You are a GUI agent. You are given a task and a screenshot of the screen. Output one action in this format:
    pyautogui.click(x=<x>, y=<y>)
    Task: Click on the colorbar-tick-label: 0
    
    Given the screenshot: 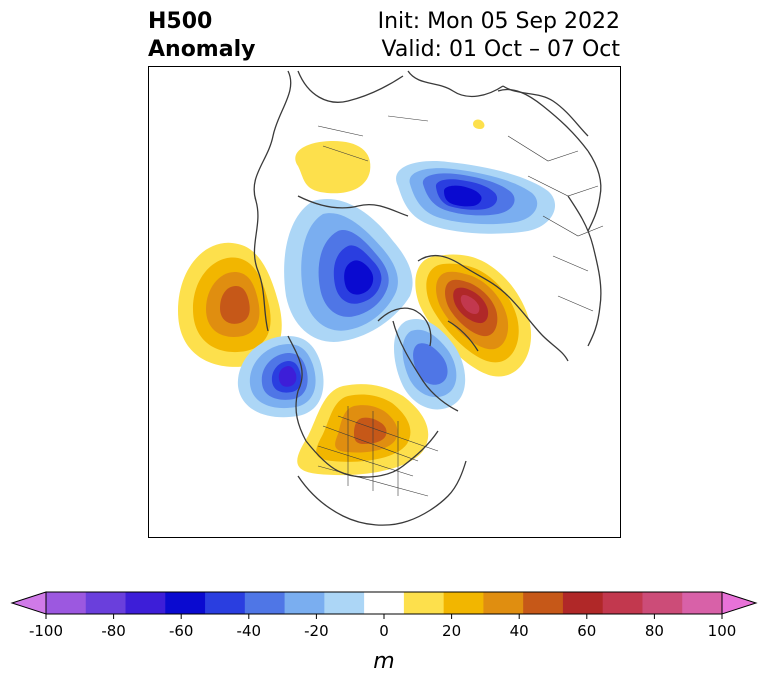 What is the action you would take?
    pyautogui.click(x=384, y=631)
    